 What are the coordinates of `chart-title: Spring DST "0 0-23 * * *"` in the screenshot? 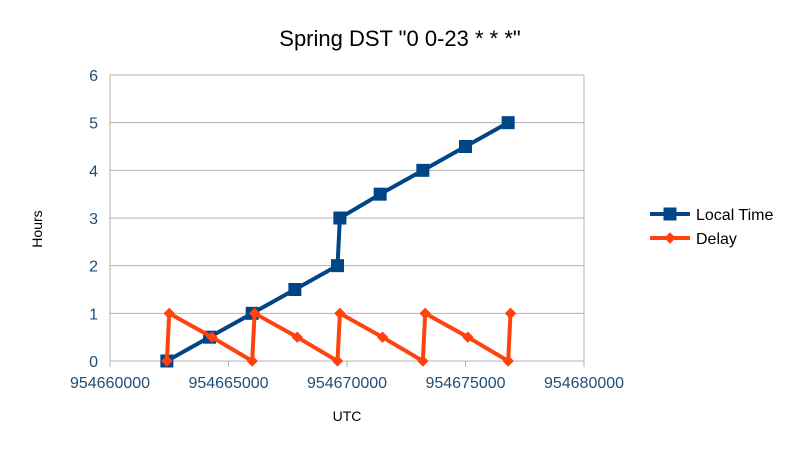 It's located at (399, 38).